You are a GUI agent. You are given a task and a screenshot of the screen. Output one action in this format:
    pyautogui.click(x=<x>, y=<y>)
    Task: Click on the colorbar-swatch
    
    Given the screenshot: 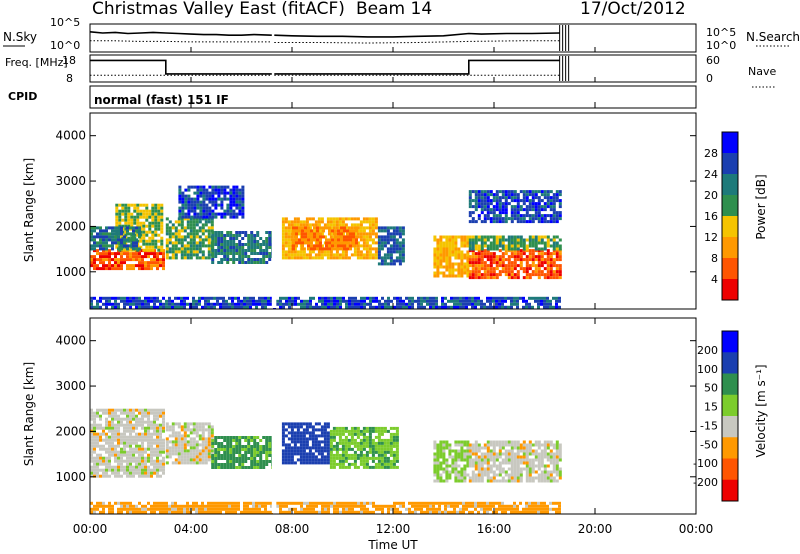 What is the action you would take?
    pyautogui.click(x=730, y=269)
    